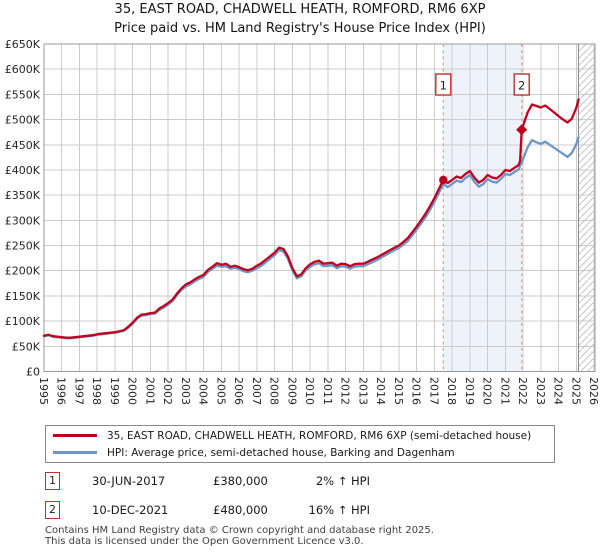 The width and height of the screenshot is (600, 560). I want to click on svg-text: 2024, so click(558, 391).